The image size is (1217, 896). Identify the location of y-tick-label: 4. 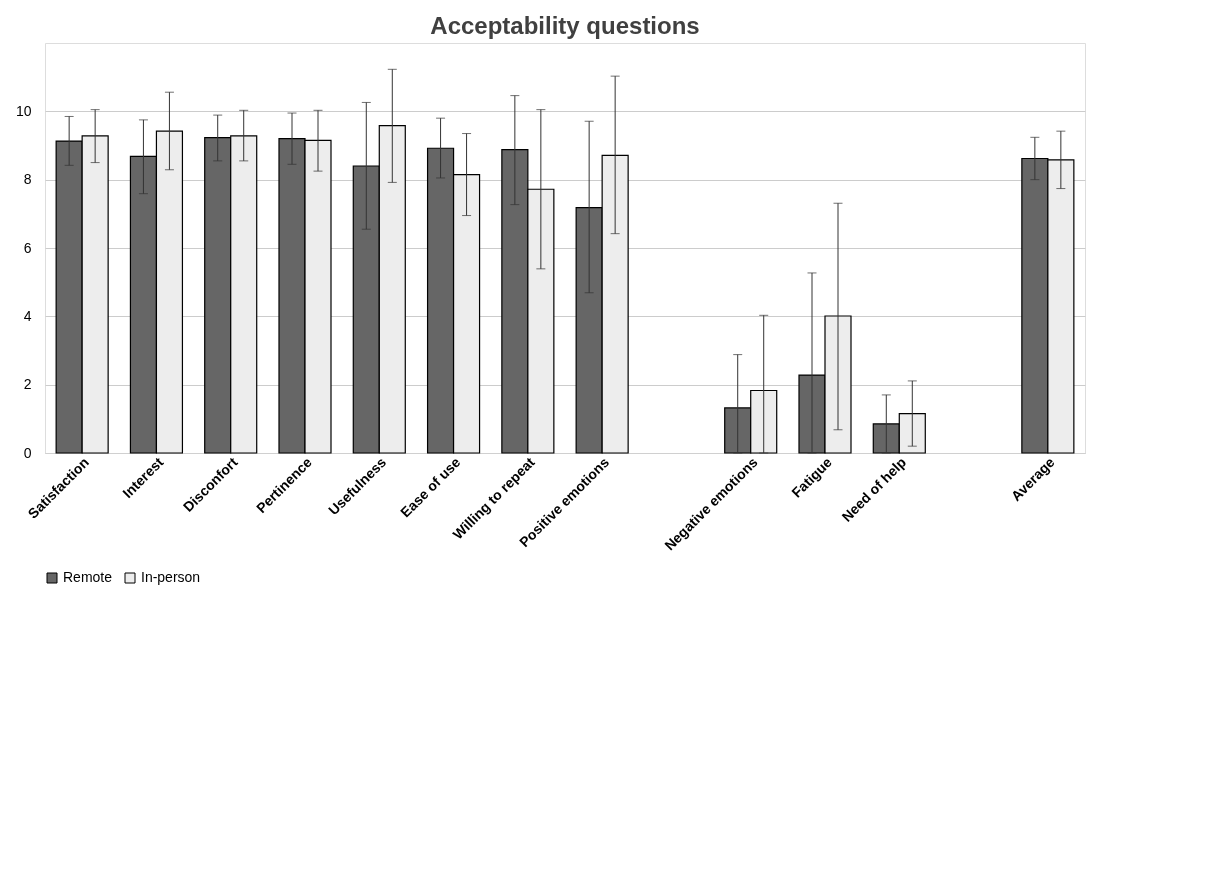
(27, 315).